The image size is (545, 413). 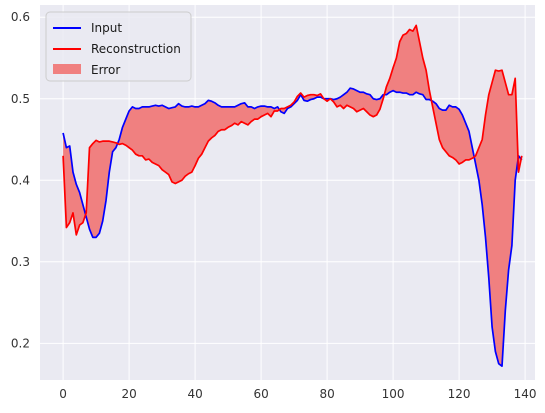 I want to click on y-tick-label: 0.4, so click(x=20, y=180).